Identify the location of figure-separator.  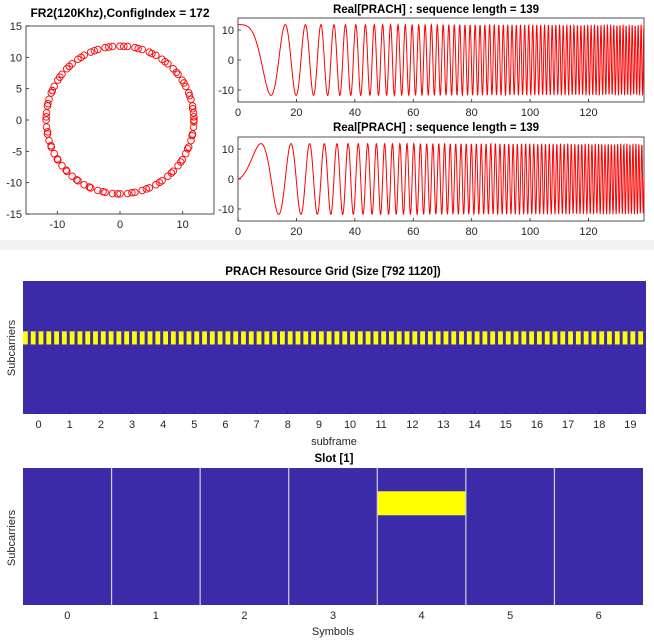
(327, 245).